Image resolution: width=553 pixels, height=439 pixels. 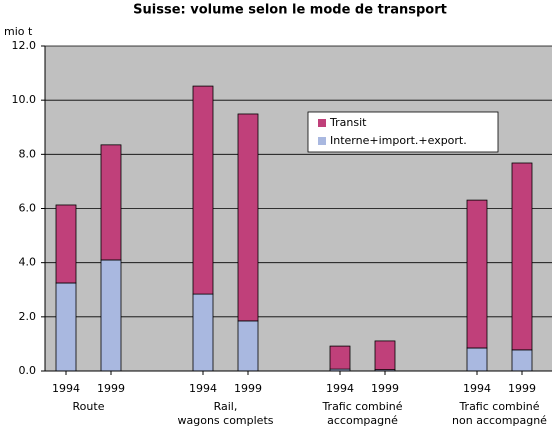 What do you see at coordinates (226, 420) in the screenshot?
I see `group-label: wagons complets` at bounding box center [226, 420].